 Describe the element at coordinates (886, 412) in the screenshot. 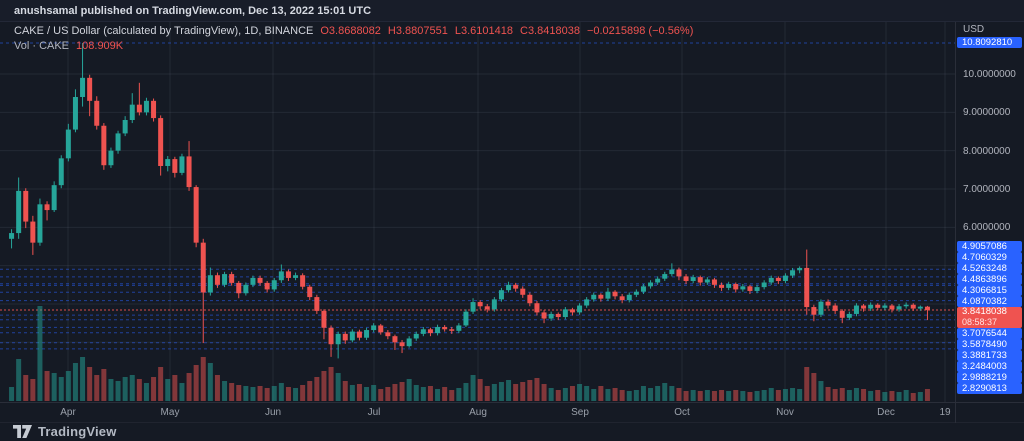

I see `time-axis-label: Dec` at that location.